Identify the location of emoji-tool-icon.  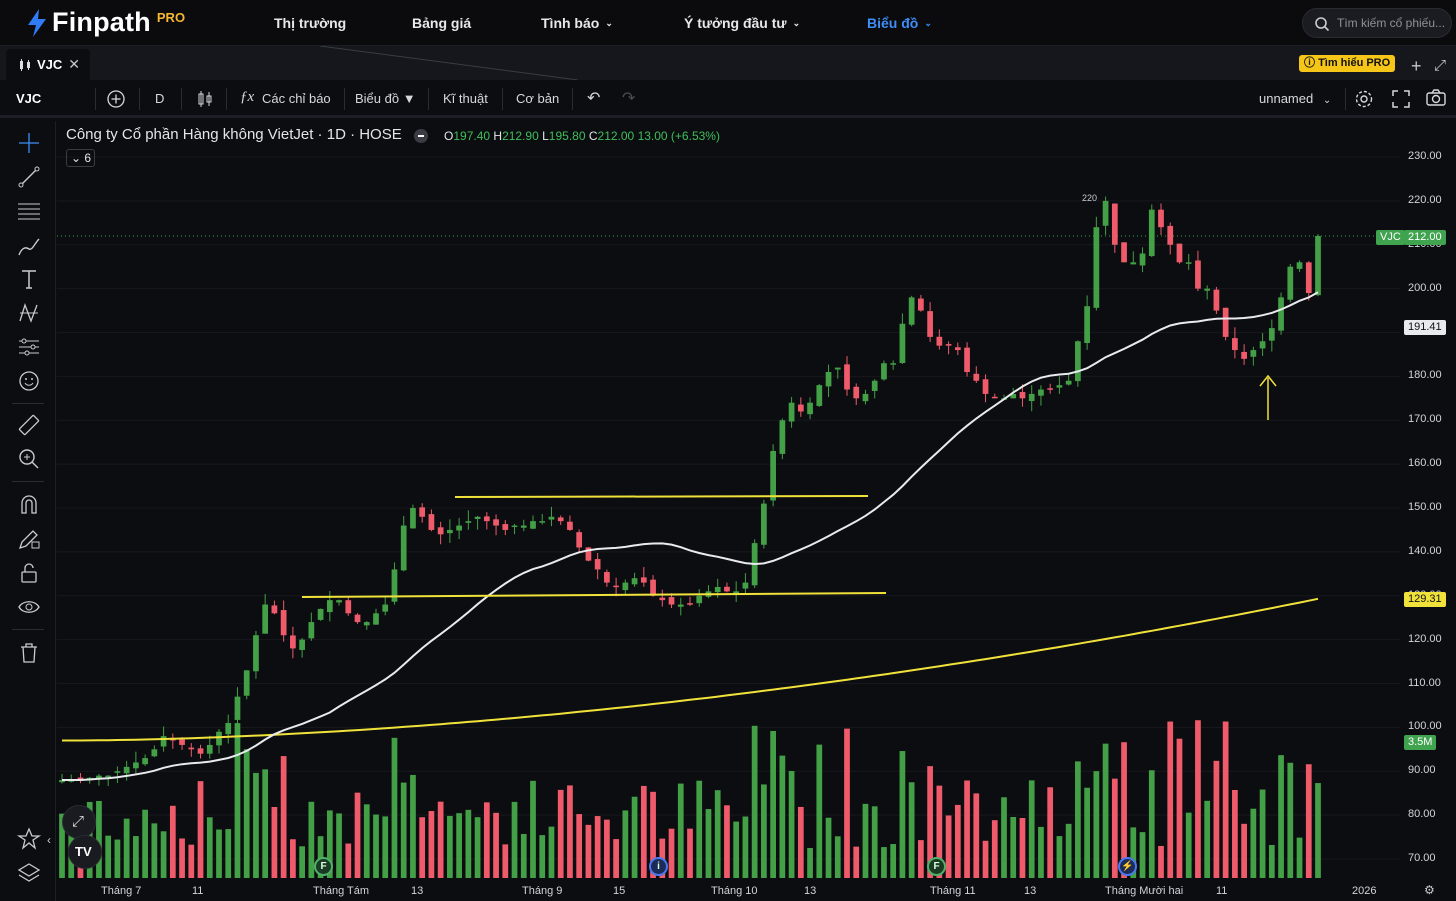
(29, 381).